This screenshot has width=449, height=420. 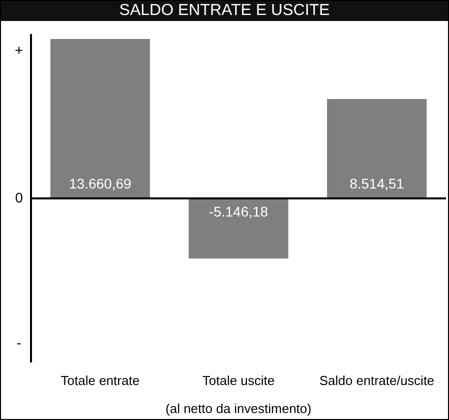 I want to click on data-label: 8.514,51, so click(x=377, y=183).